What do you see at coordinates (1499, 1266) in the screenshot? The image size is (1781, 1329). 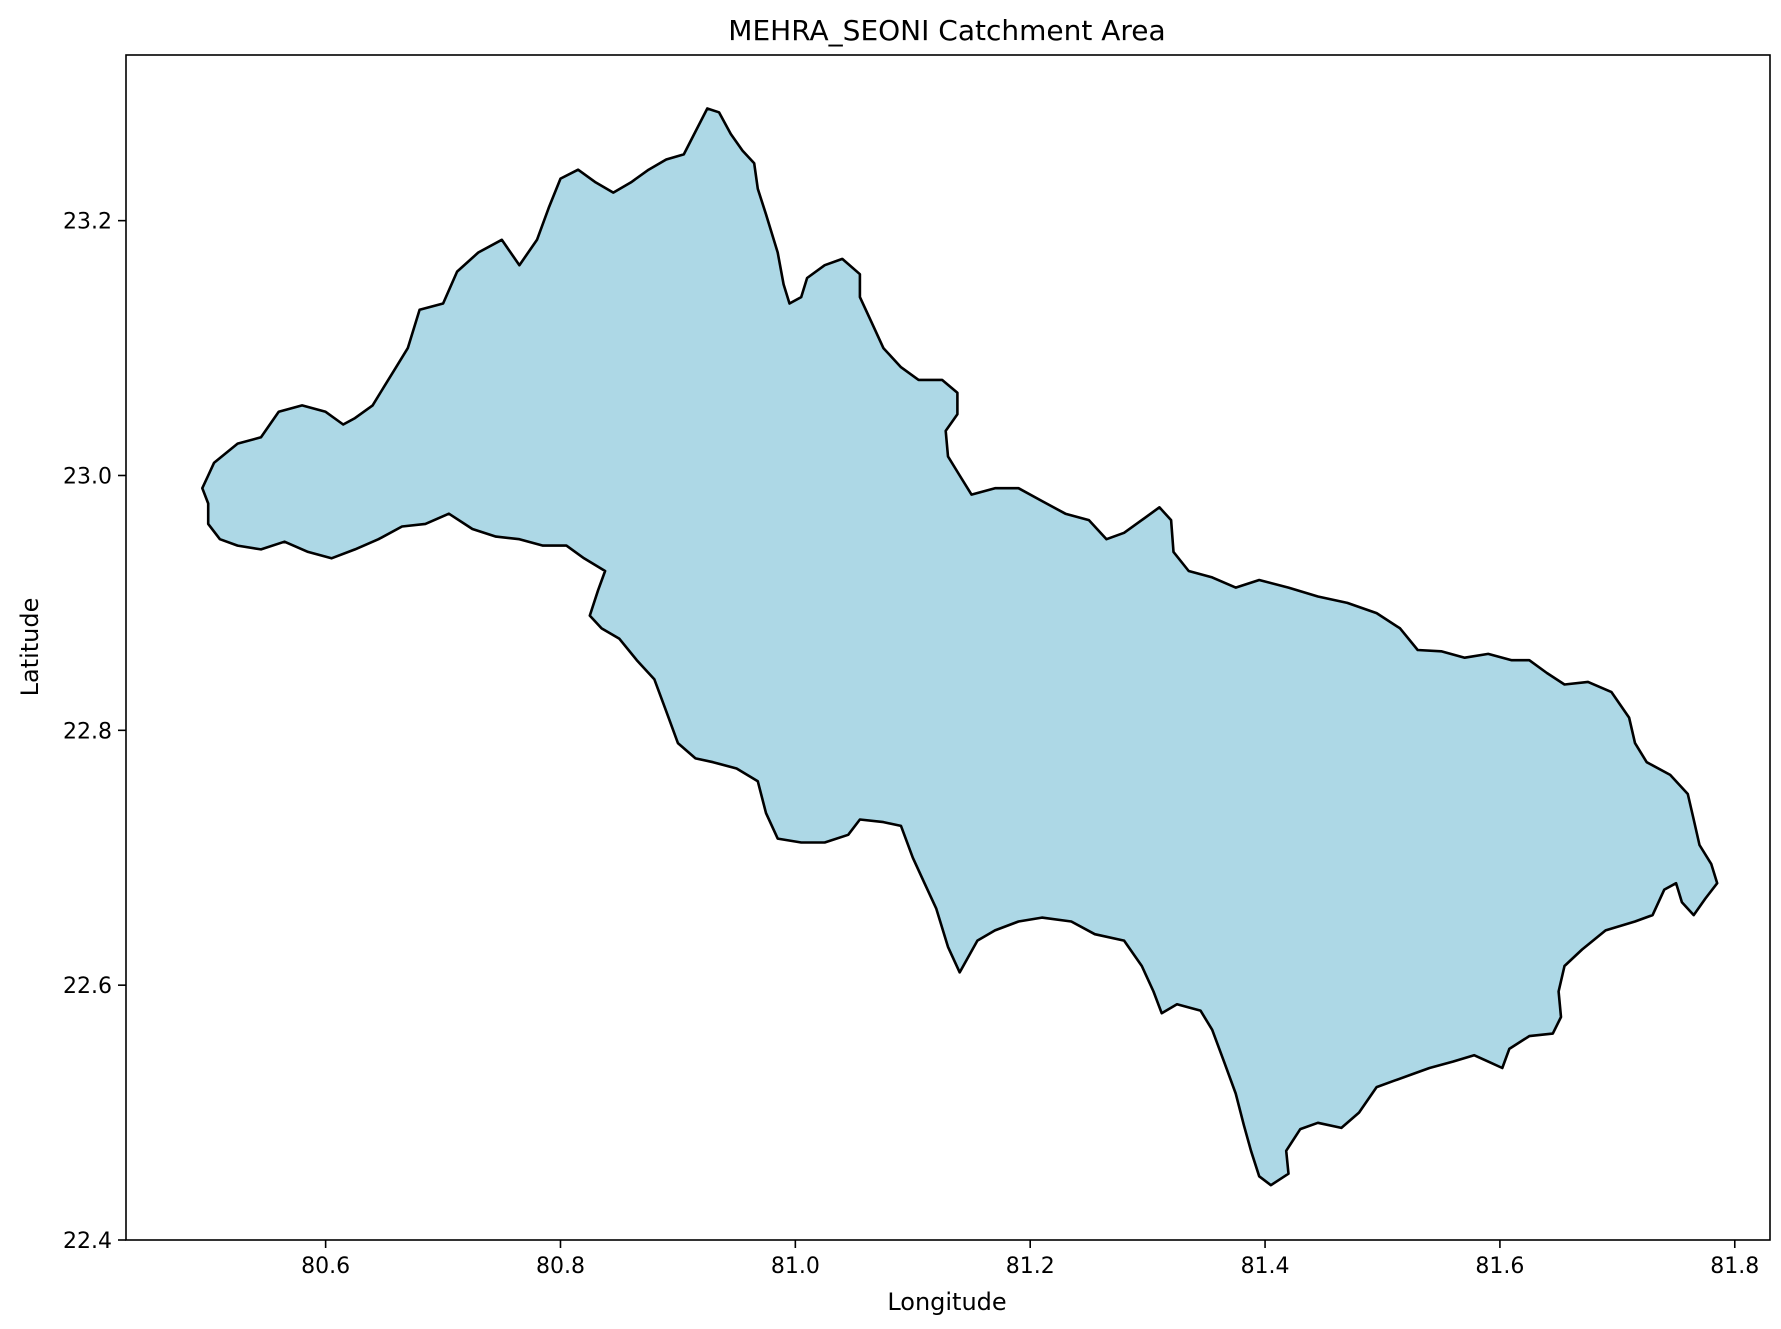 I see `x-tick-label: 81.6` at bounding box center [1499, 1266].